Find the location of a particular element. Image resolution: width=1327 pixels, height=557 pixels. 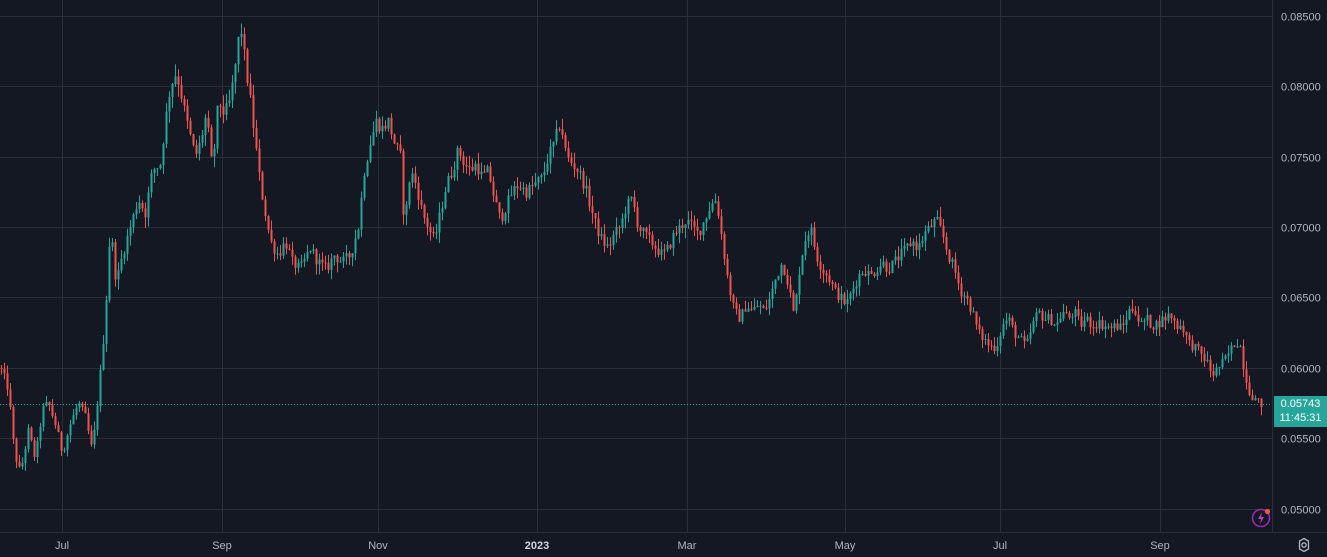

y-tick-label: 0.06500 is located at coordinates (1301, 299).